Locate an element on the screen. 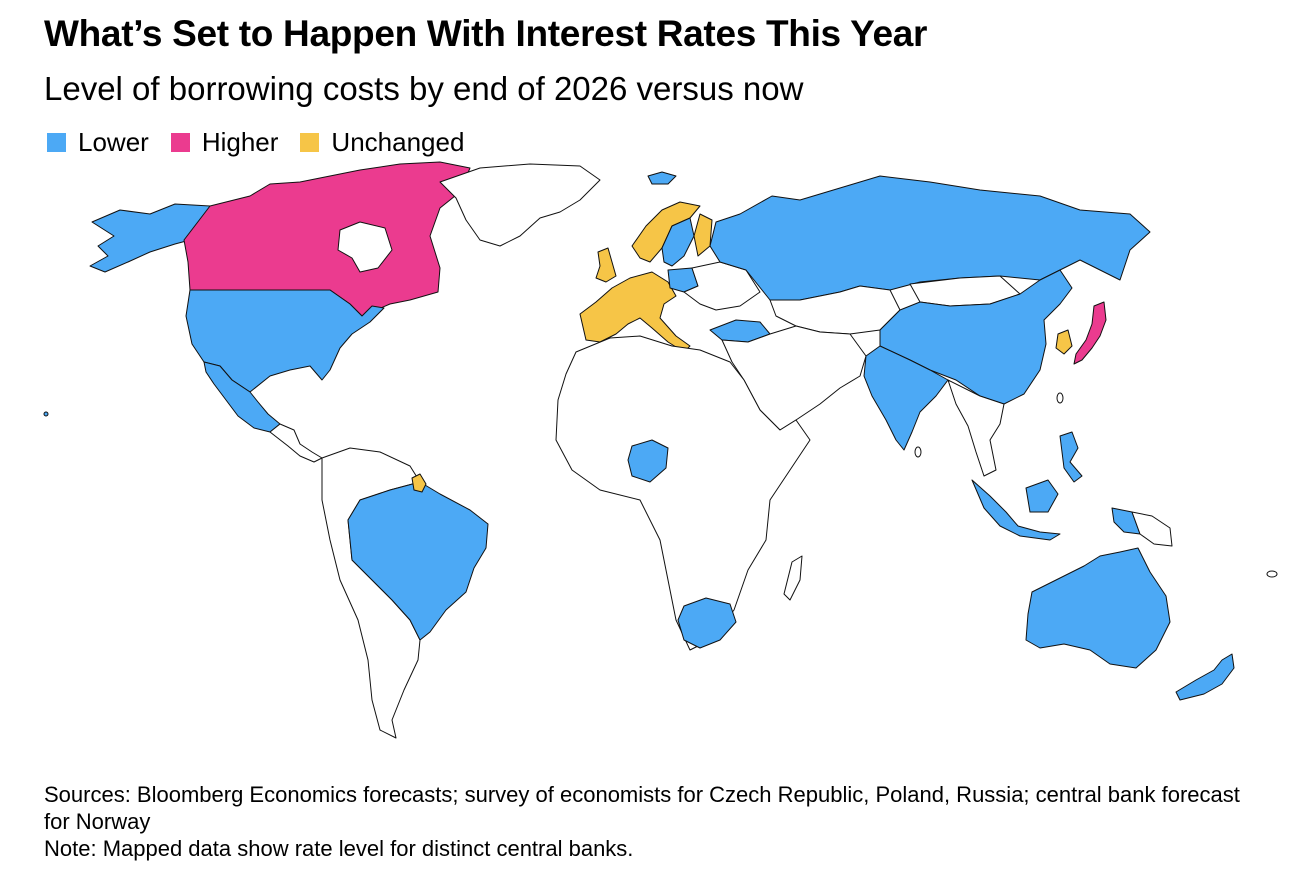 Image resolution: width=1302 pixels, height=870 pixels. legend-item-higher: Higher is located at coordinates (224, 142).